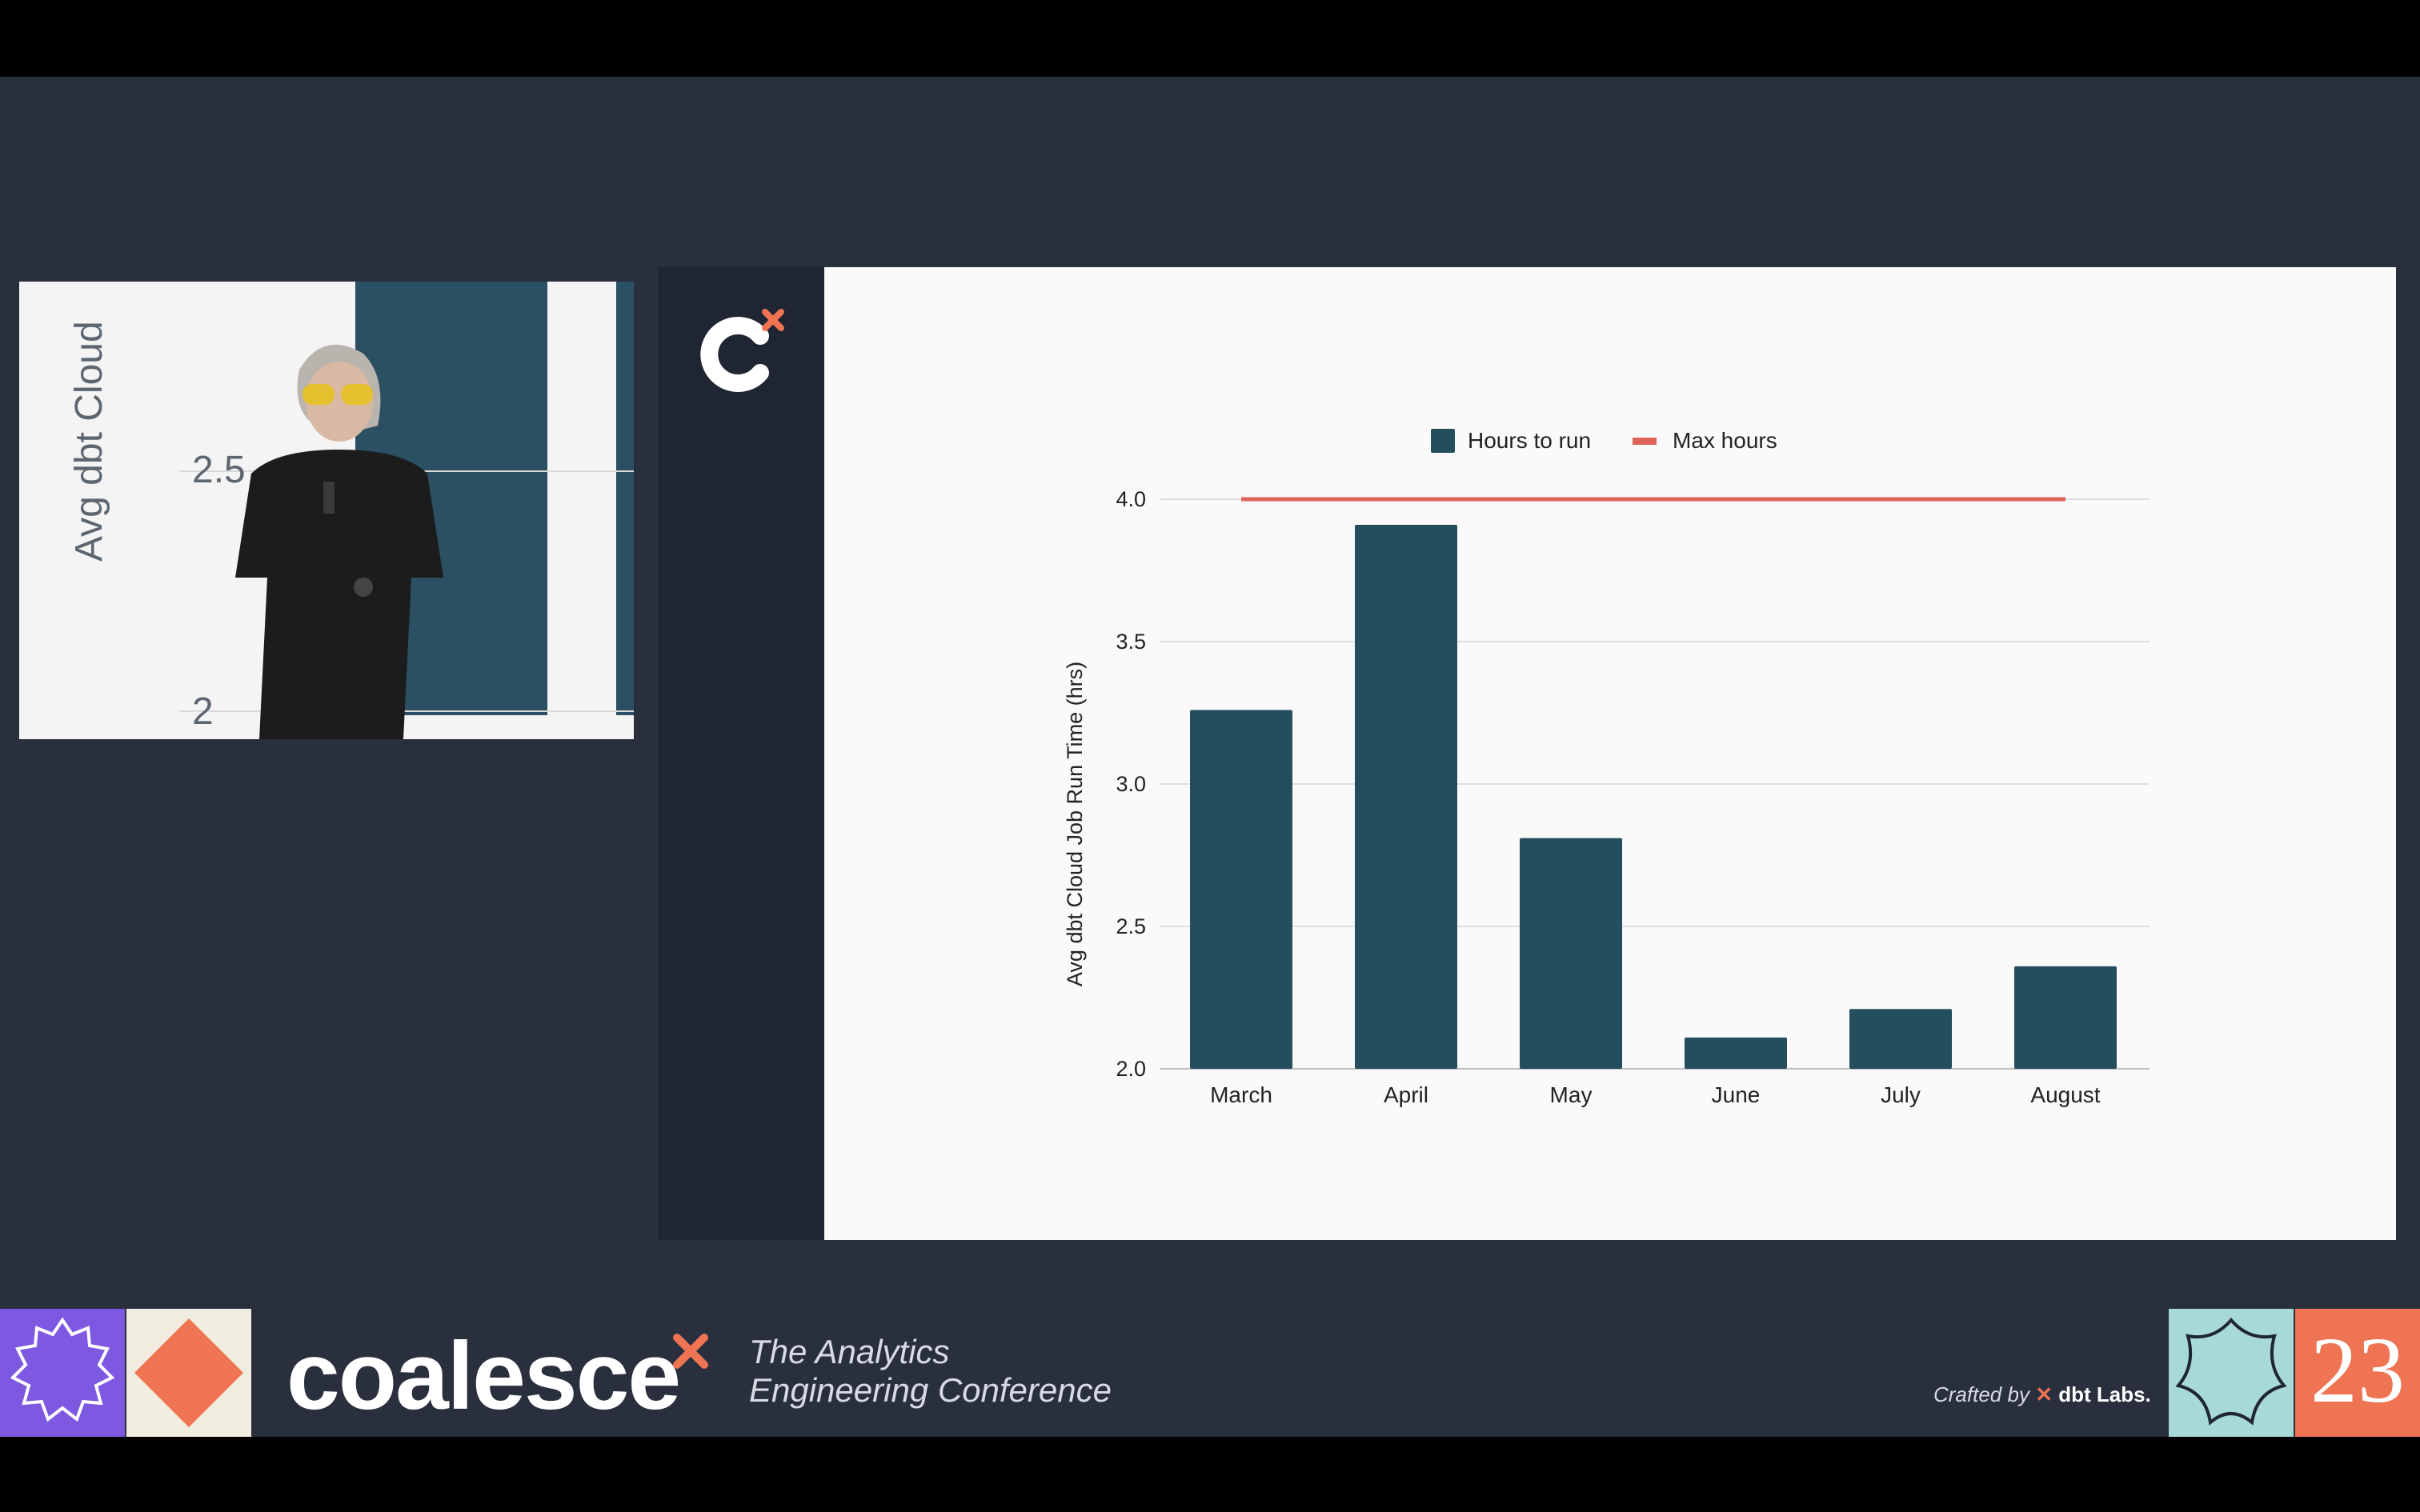 The height and width of the screenshot is (1512, 2420). What do you see at coordinates (742, 350) in the screenshot?
I see `coalesce-c-logo-icon` at bounding box center [742, 350].